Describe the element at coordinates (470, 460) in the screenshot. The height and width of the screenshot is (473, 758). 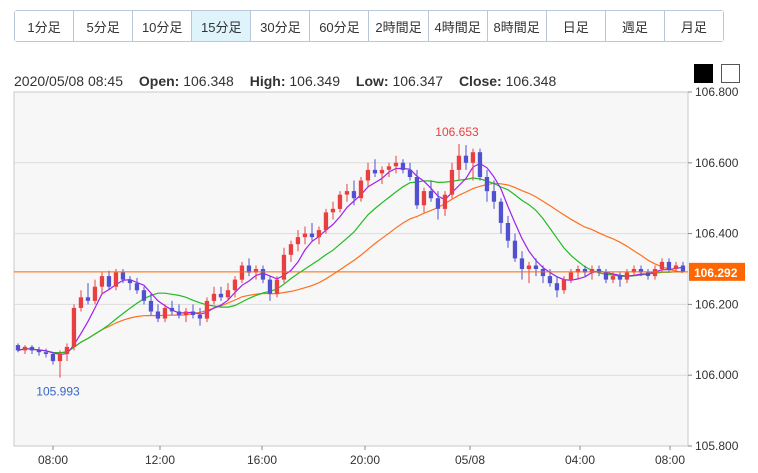
I see `x-tick-label: 05/08` at that location.